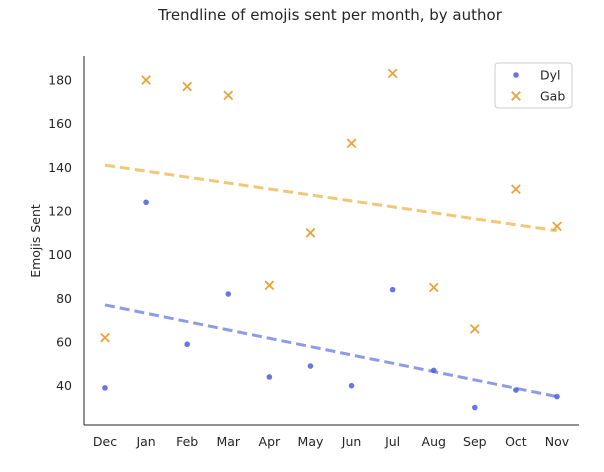 Image resolution: width=604 pixels, height=472 pixels. Describe the element at coordinates (434, 441) in the screenshot. I see `x-tick-label: Aug` at that location.